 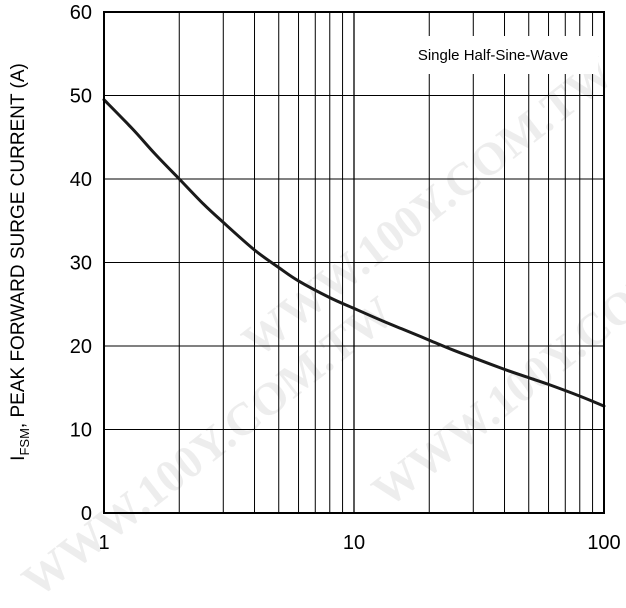 I want to click on x-tick-label: 1, so click(x=103, y=543).